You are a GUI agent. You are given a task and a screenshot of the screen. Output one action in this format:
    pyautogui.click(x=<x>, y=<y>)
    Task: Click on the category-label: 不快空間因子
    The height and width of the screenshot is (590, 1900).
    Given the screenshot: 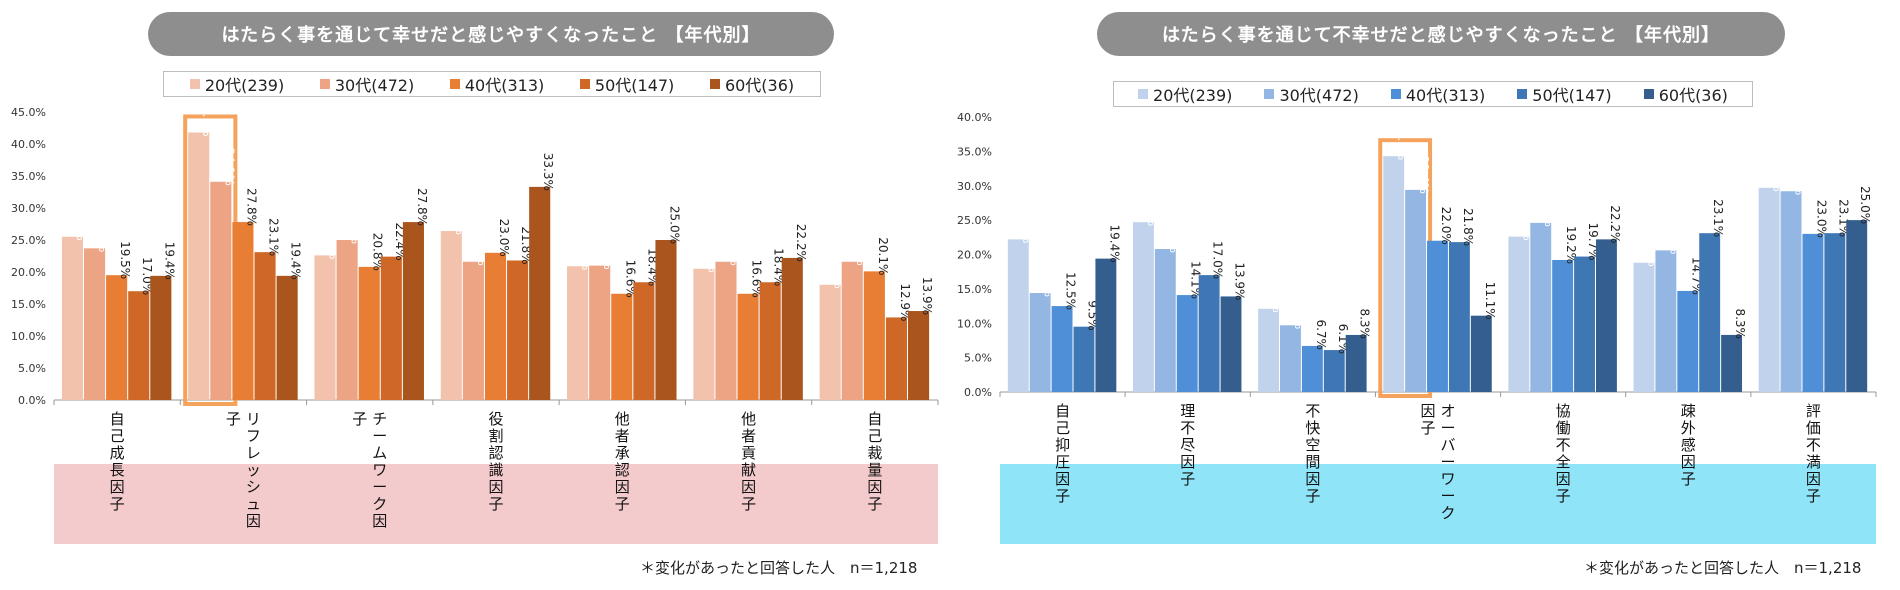 What is the action you would take?
    pyautogui.click(x=1312, y=453)
    